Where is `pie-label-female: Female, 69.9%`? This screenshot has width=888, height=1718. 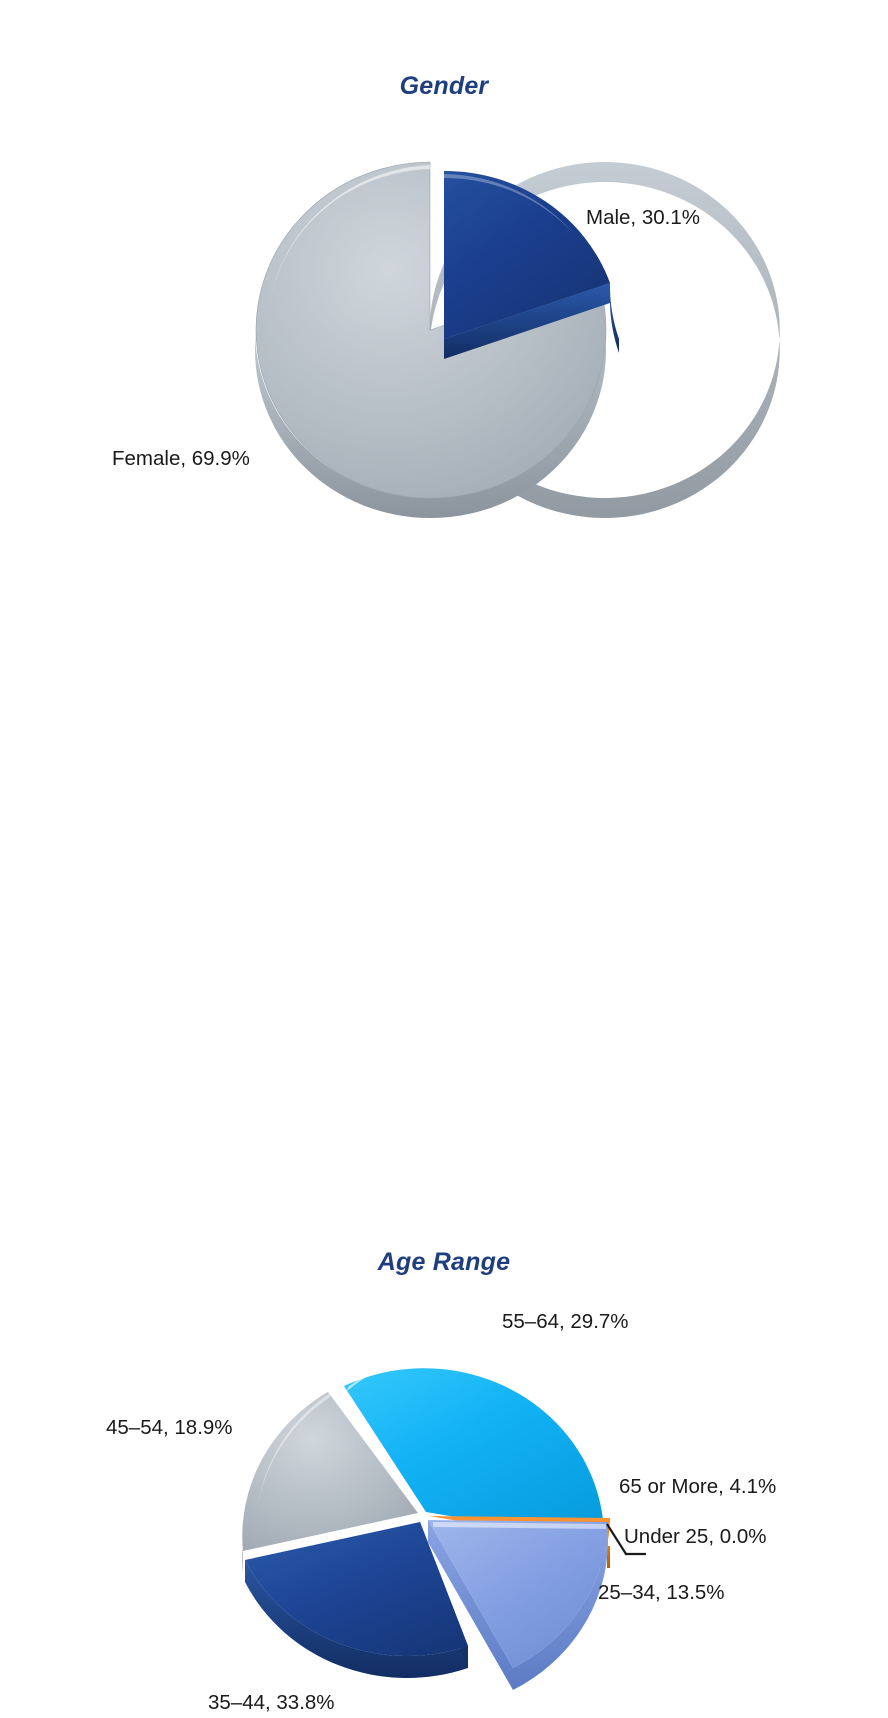
pie-label-female: Female, 69.9% is located at coordinates (181, 458).